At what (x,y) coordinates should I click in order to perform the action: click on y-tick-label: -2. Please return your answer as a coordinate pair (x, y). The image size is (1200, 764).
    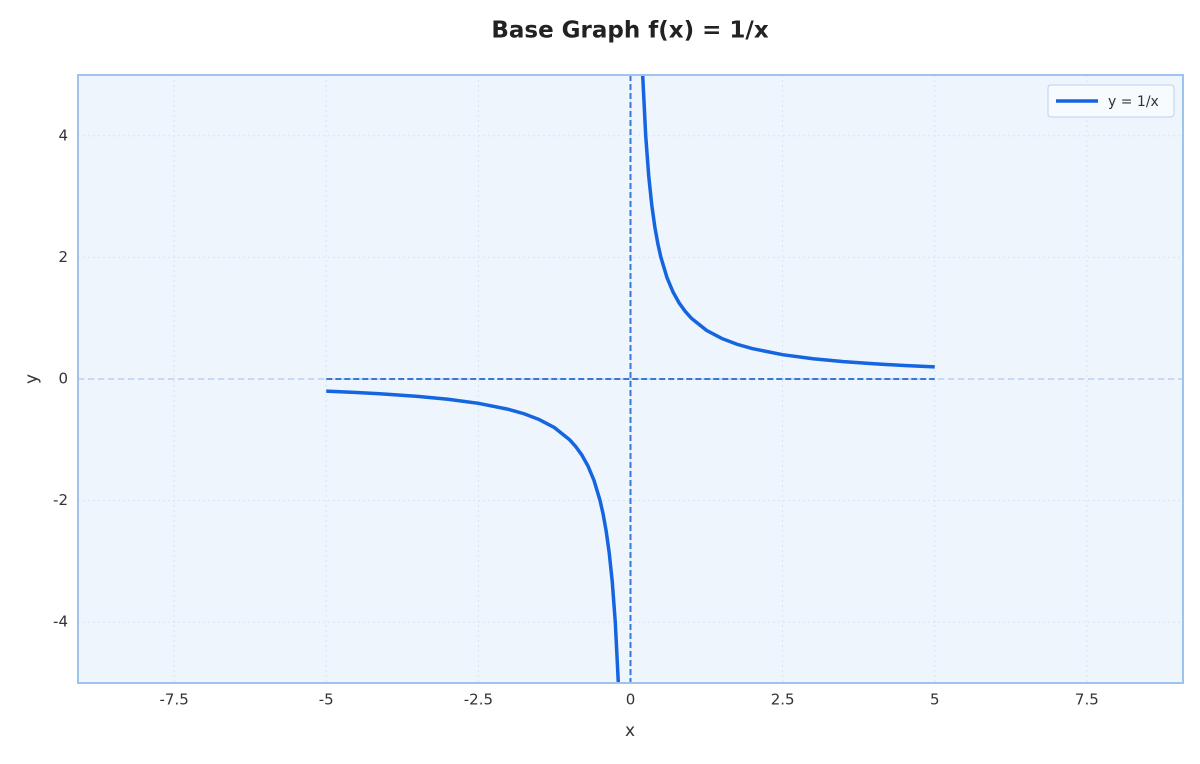
    Looking at the image, I should click on (60, 500).